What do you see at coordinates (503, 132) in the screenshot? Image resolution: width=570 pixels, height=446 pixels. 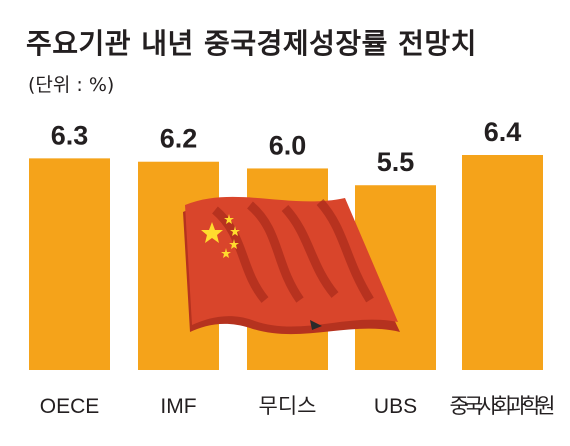 I see `value-label-4: 6.4` at bounding box center [503, 132].